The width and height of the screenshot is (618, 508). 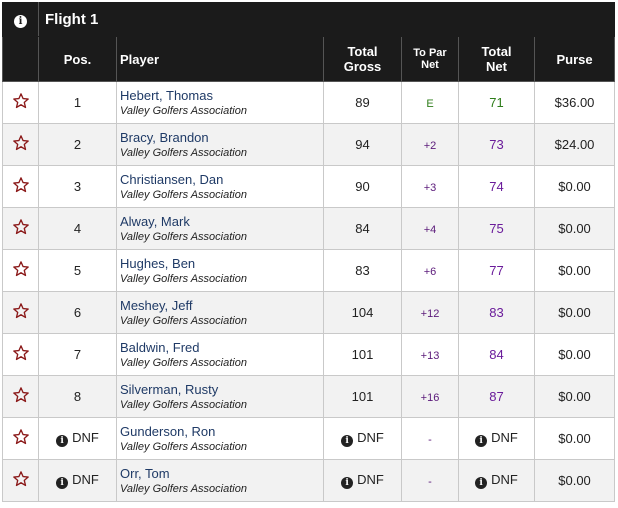 I want to click on pos-cell: 8, so click(x=77, y=396).